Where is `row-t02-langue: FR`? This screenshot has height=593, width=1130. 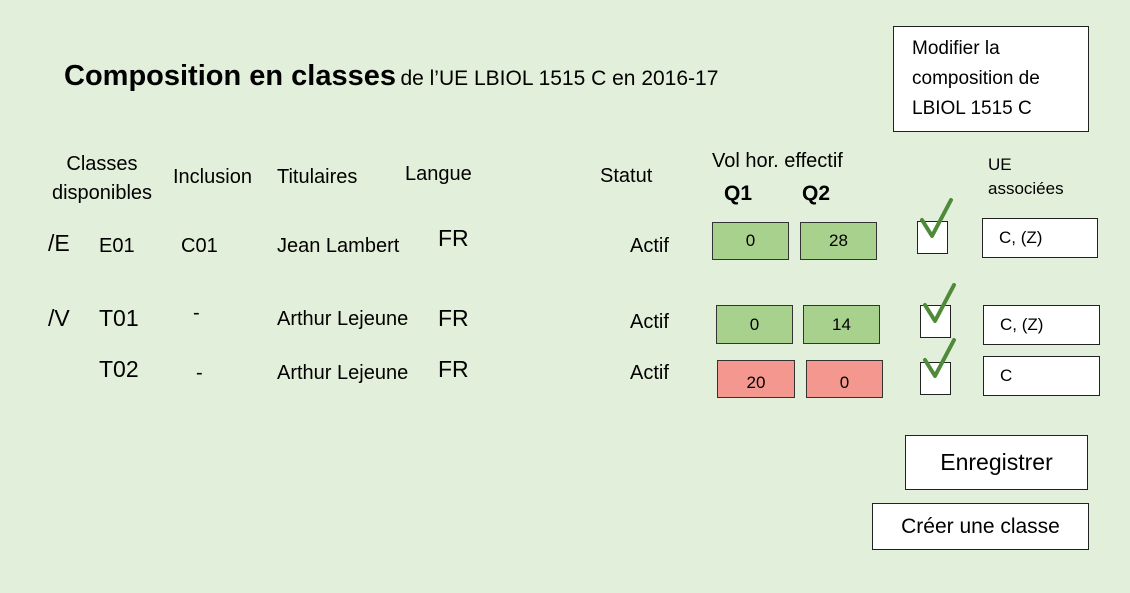 row-t02-langue: FR is located at coordinates (453, 369).